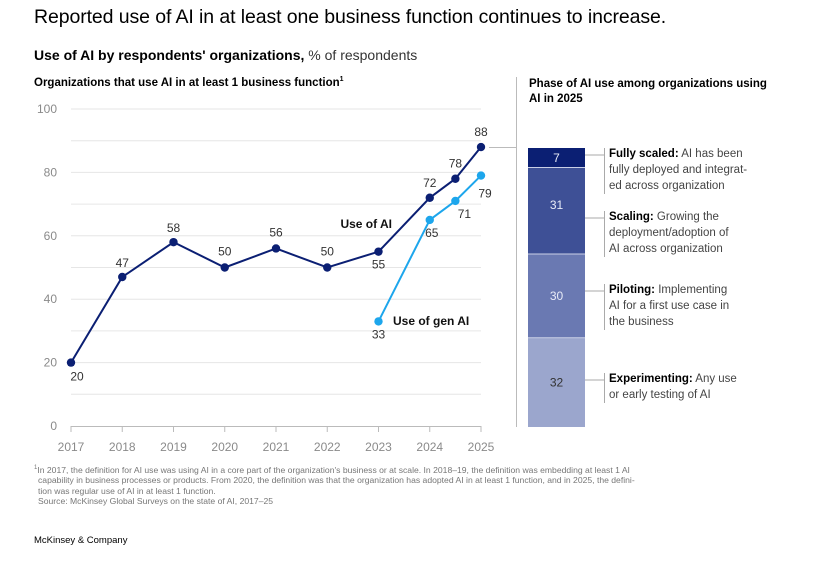 The height and width of the screenshot is (562, 838). Describe the element at coordinates (481, 447) in the screenshot. I see `x-tick-label: 2025` at that location.